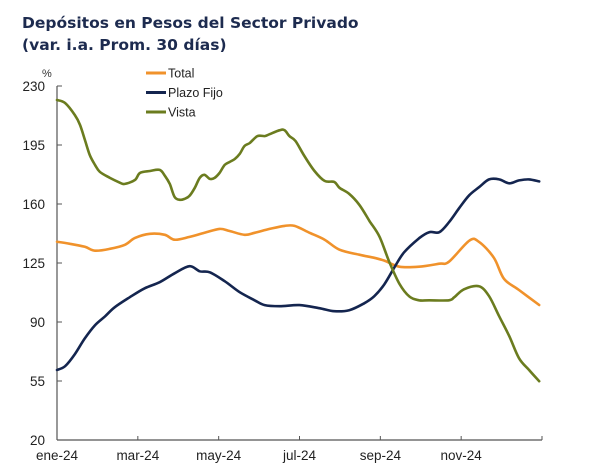 The width and height of the screenshot is (612, 467). What do you see at coordinates (124, 45) in the screenshot?
I see `chart-subtitle: (var. i.a. Prom. 30 días)` at bounding box center [124, 45].